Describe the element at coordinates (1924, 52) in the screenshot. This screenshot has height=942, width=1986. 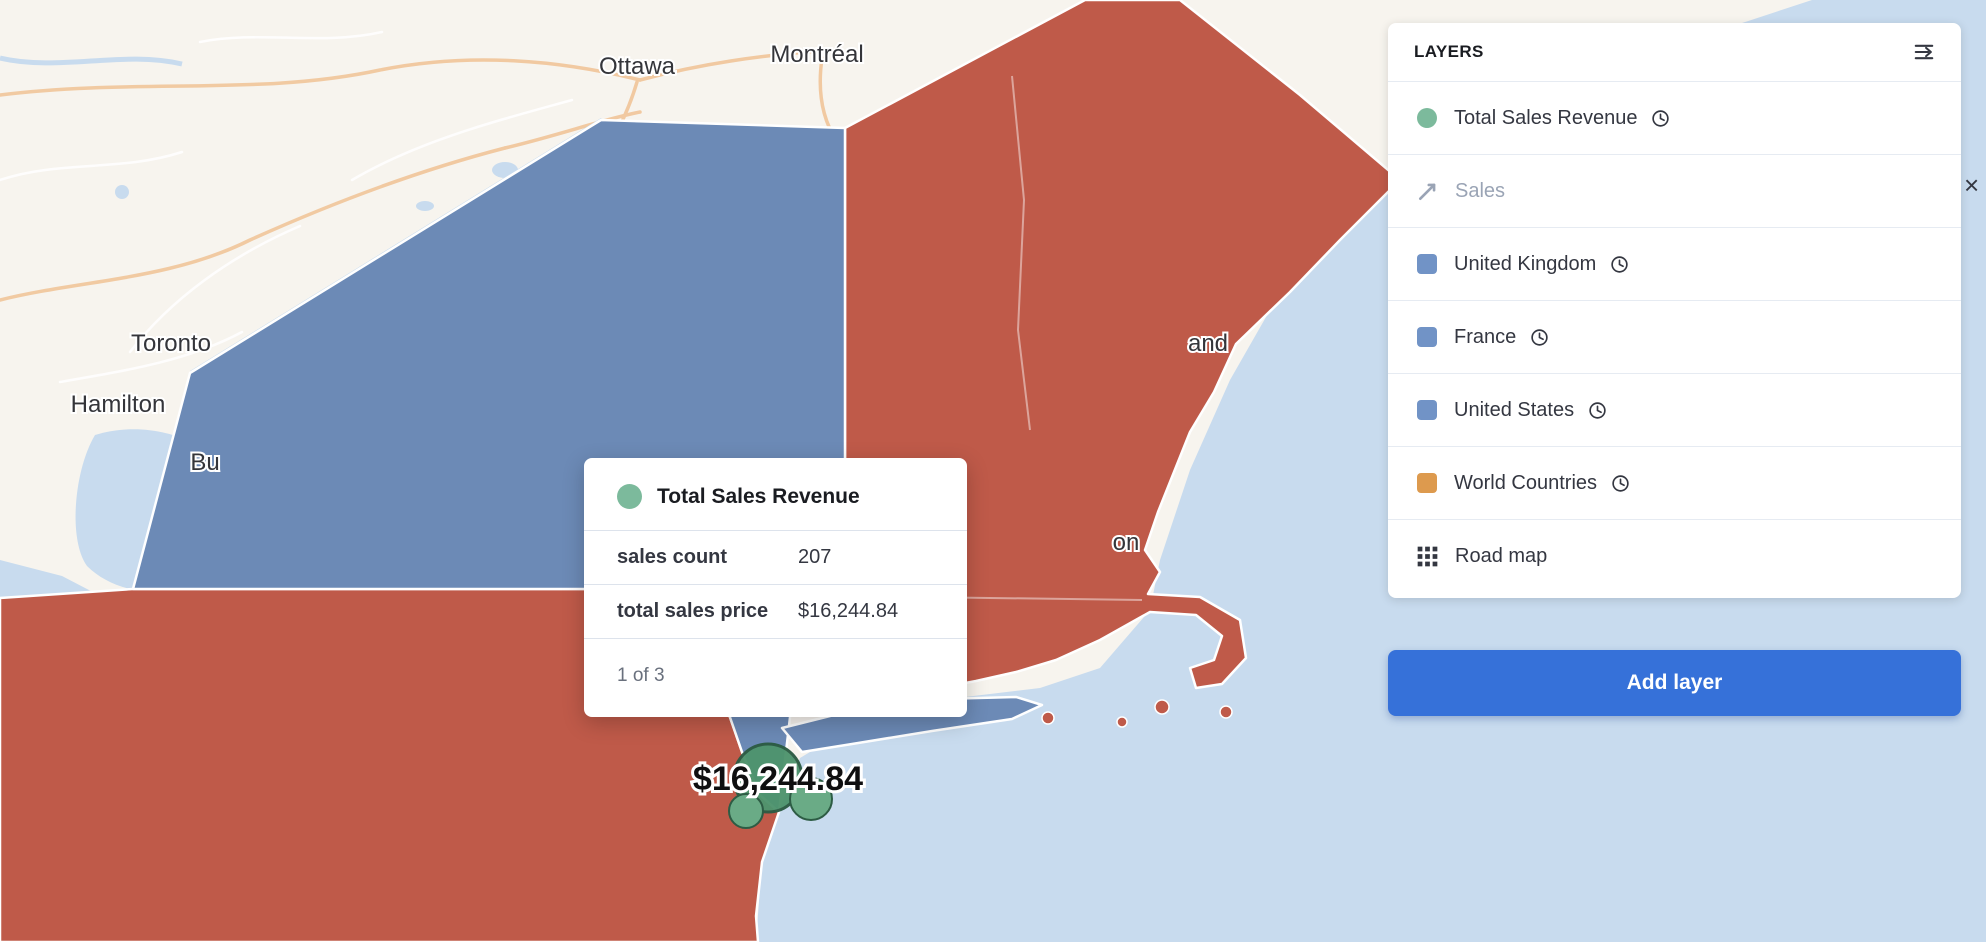
I see `collapse-panel-icon` at that location.